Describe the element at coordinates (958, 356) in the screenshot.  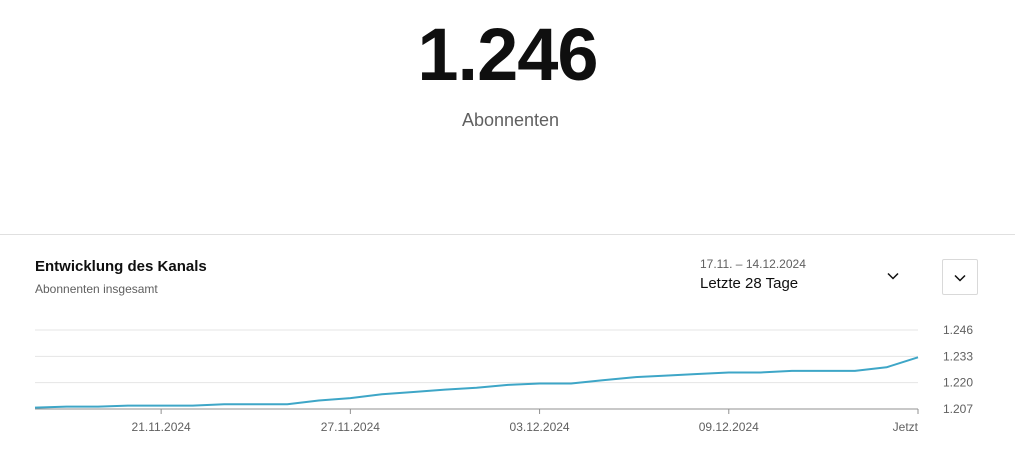
I see `y-tick-label: 1.233` at that location.